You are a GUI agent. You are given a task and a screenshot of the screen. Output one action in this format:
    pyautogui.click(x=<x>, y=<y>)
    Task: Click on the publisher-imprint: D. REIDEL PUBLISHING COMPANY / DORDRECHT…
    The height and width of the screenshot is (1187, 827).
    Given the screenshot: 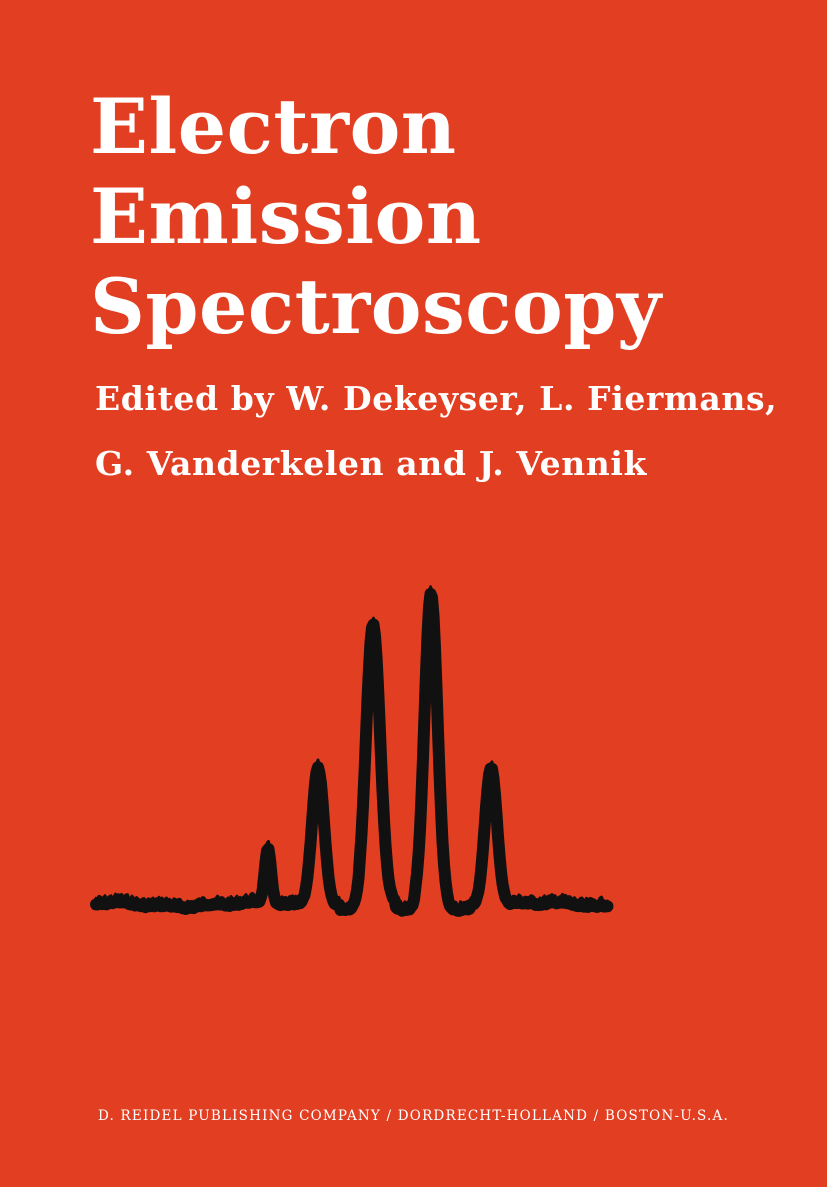 What is the action you would take?
    pyautogui.click(x=413, y=1116)
    